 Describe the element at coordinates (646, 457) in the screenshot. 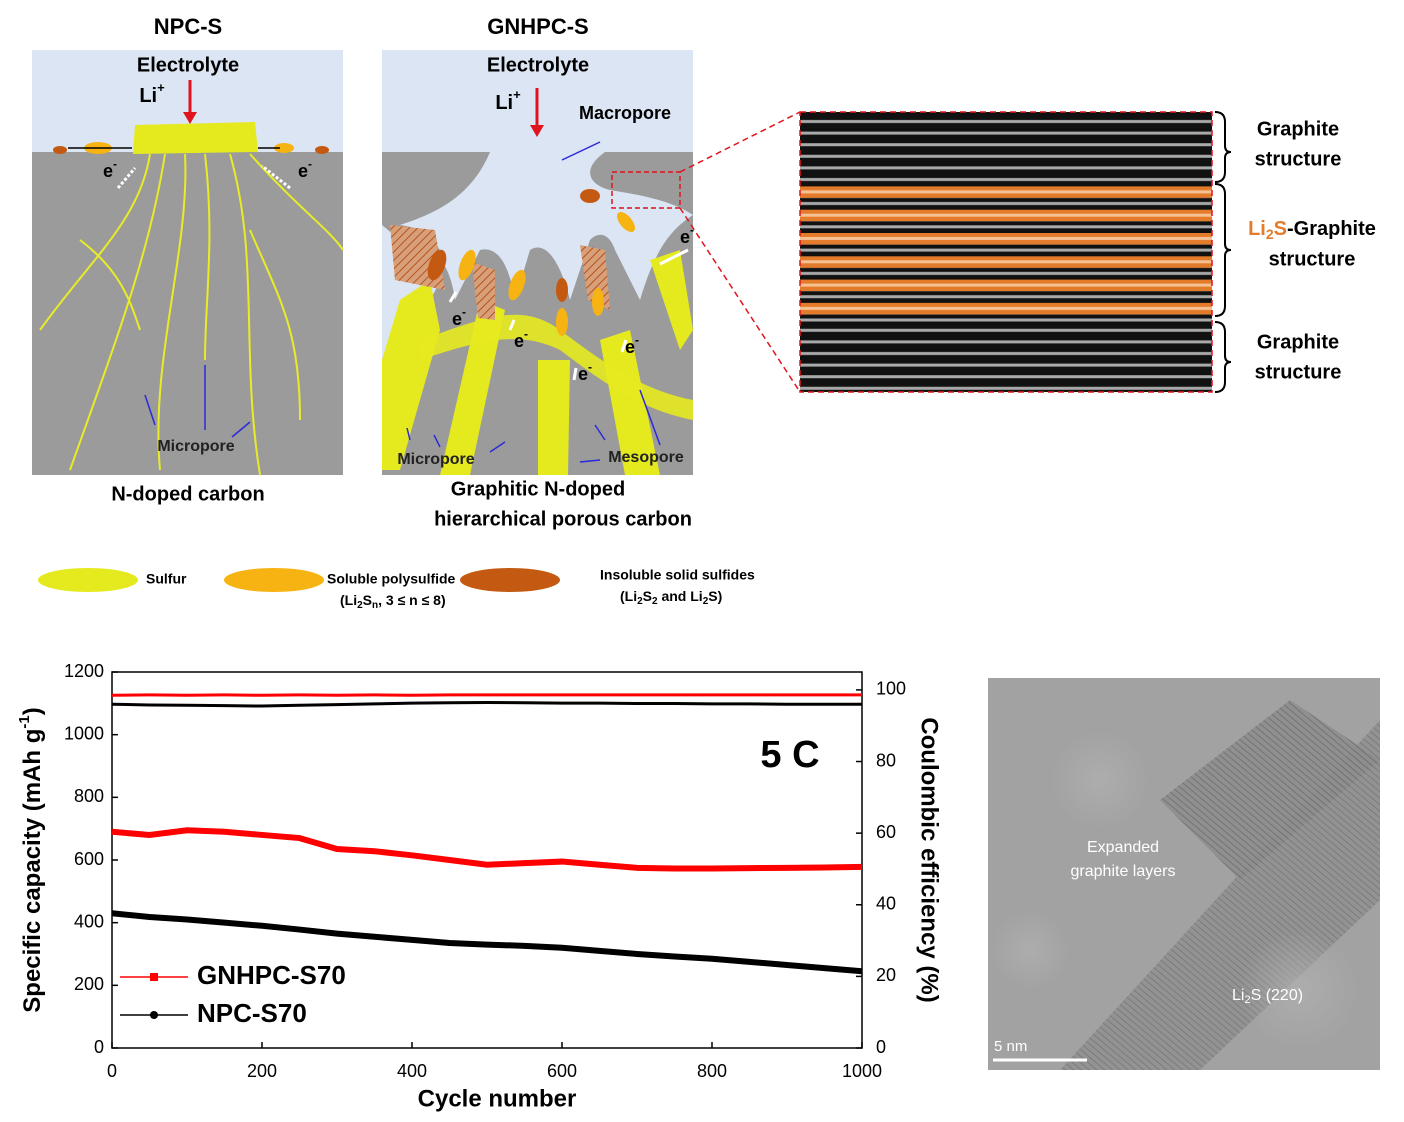

I see `mesopore-label: Mesopore` at that location.